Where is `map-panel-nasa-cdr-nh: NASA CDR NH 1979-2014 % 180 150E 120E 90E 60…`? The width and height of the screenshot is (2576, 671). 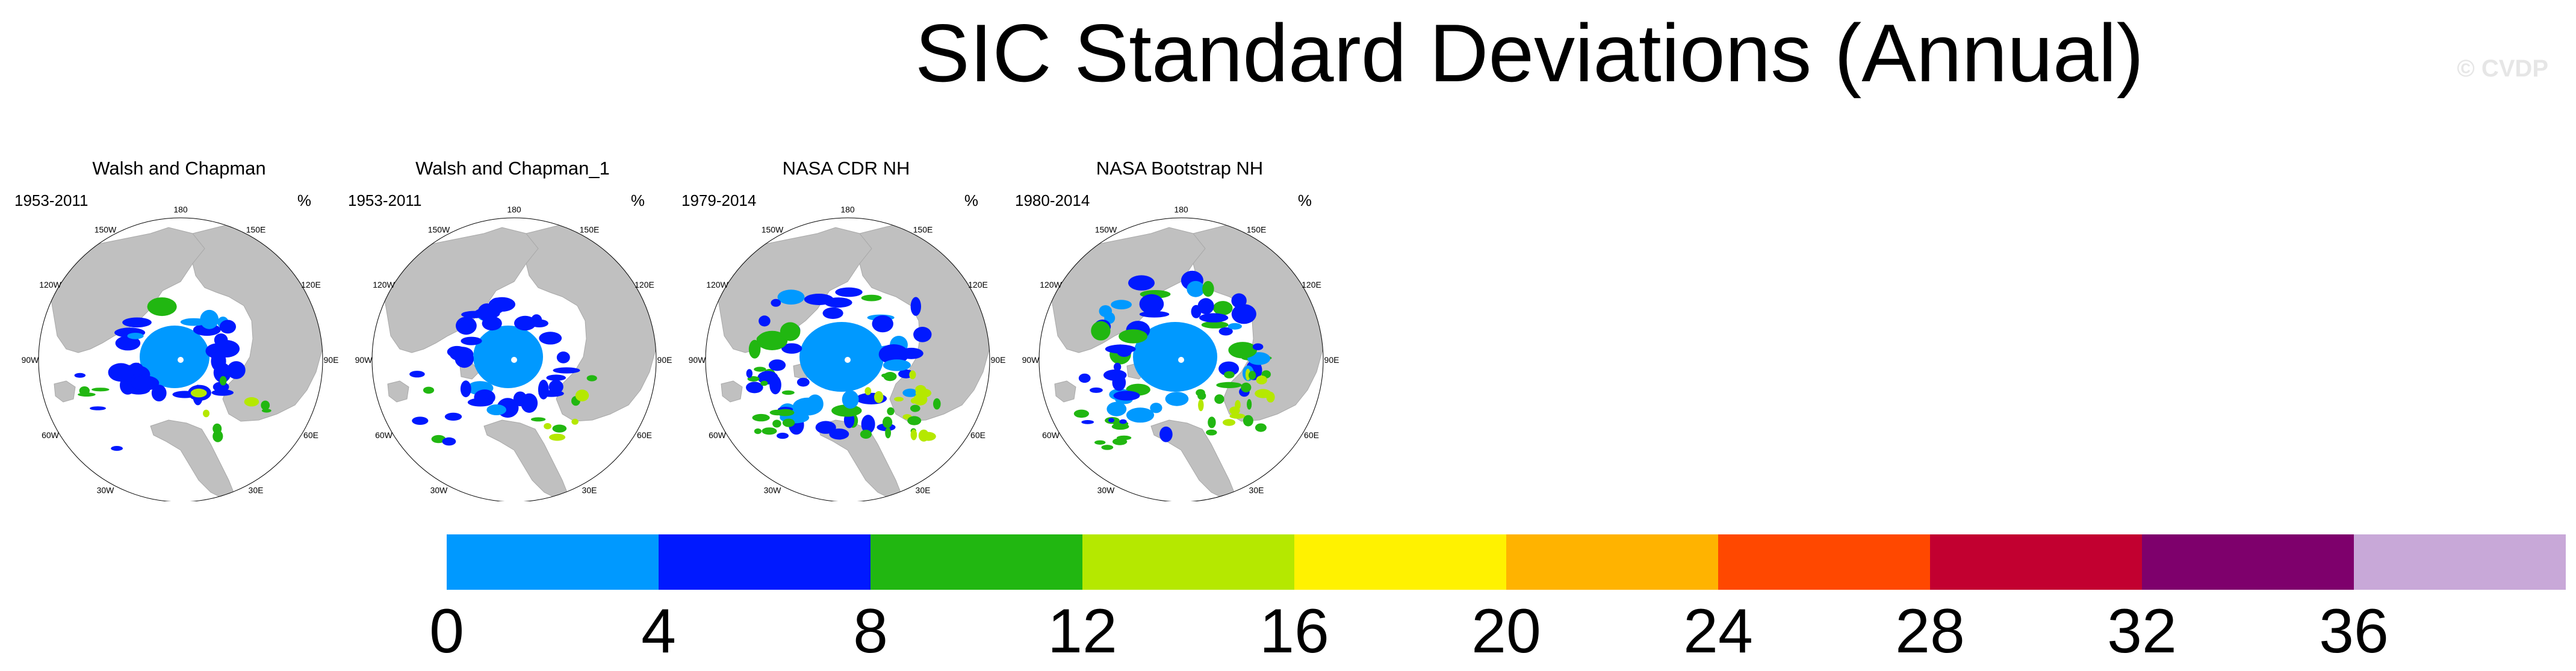
map-panel-nasa-cdr-nh: NASA CDR NH 1979-2014 % 180 150E 120E 90E 60… is located at coordinates (846, 329).